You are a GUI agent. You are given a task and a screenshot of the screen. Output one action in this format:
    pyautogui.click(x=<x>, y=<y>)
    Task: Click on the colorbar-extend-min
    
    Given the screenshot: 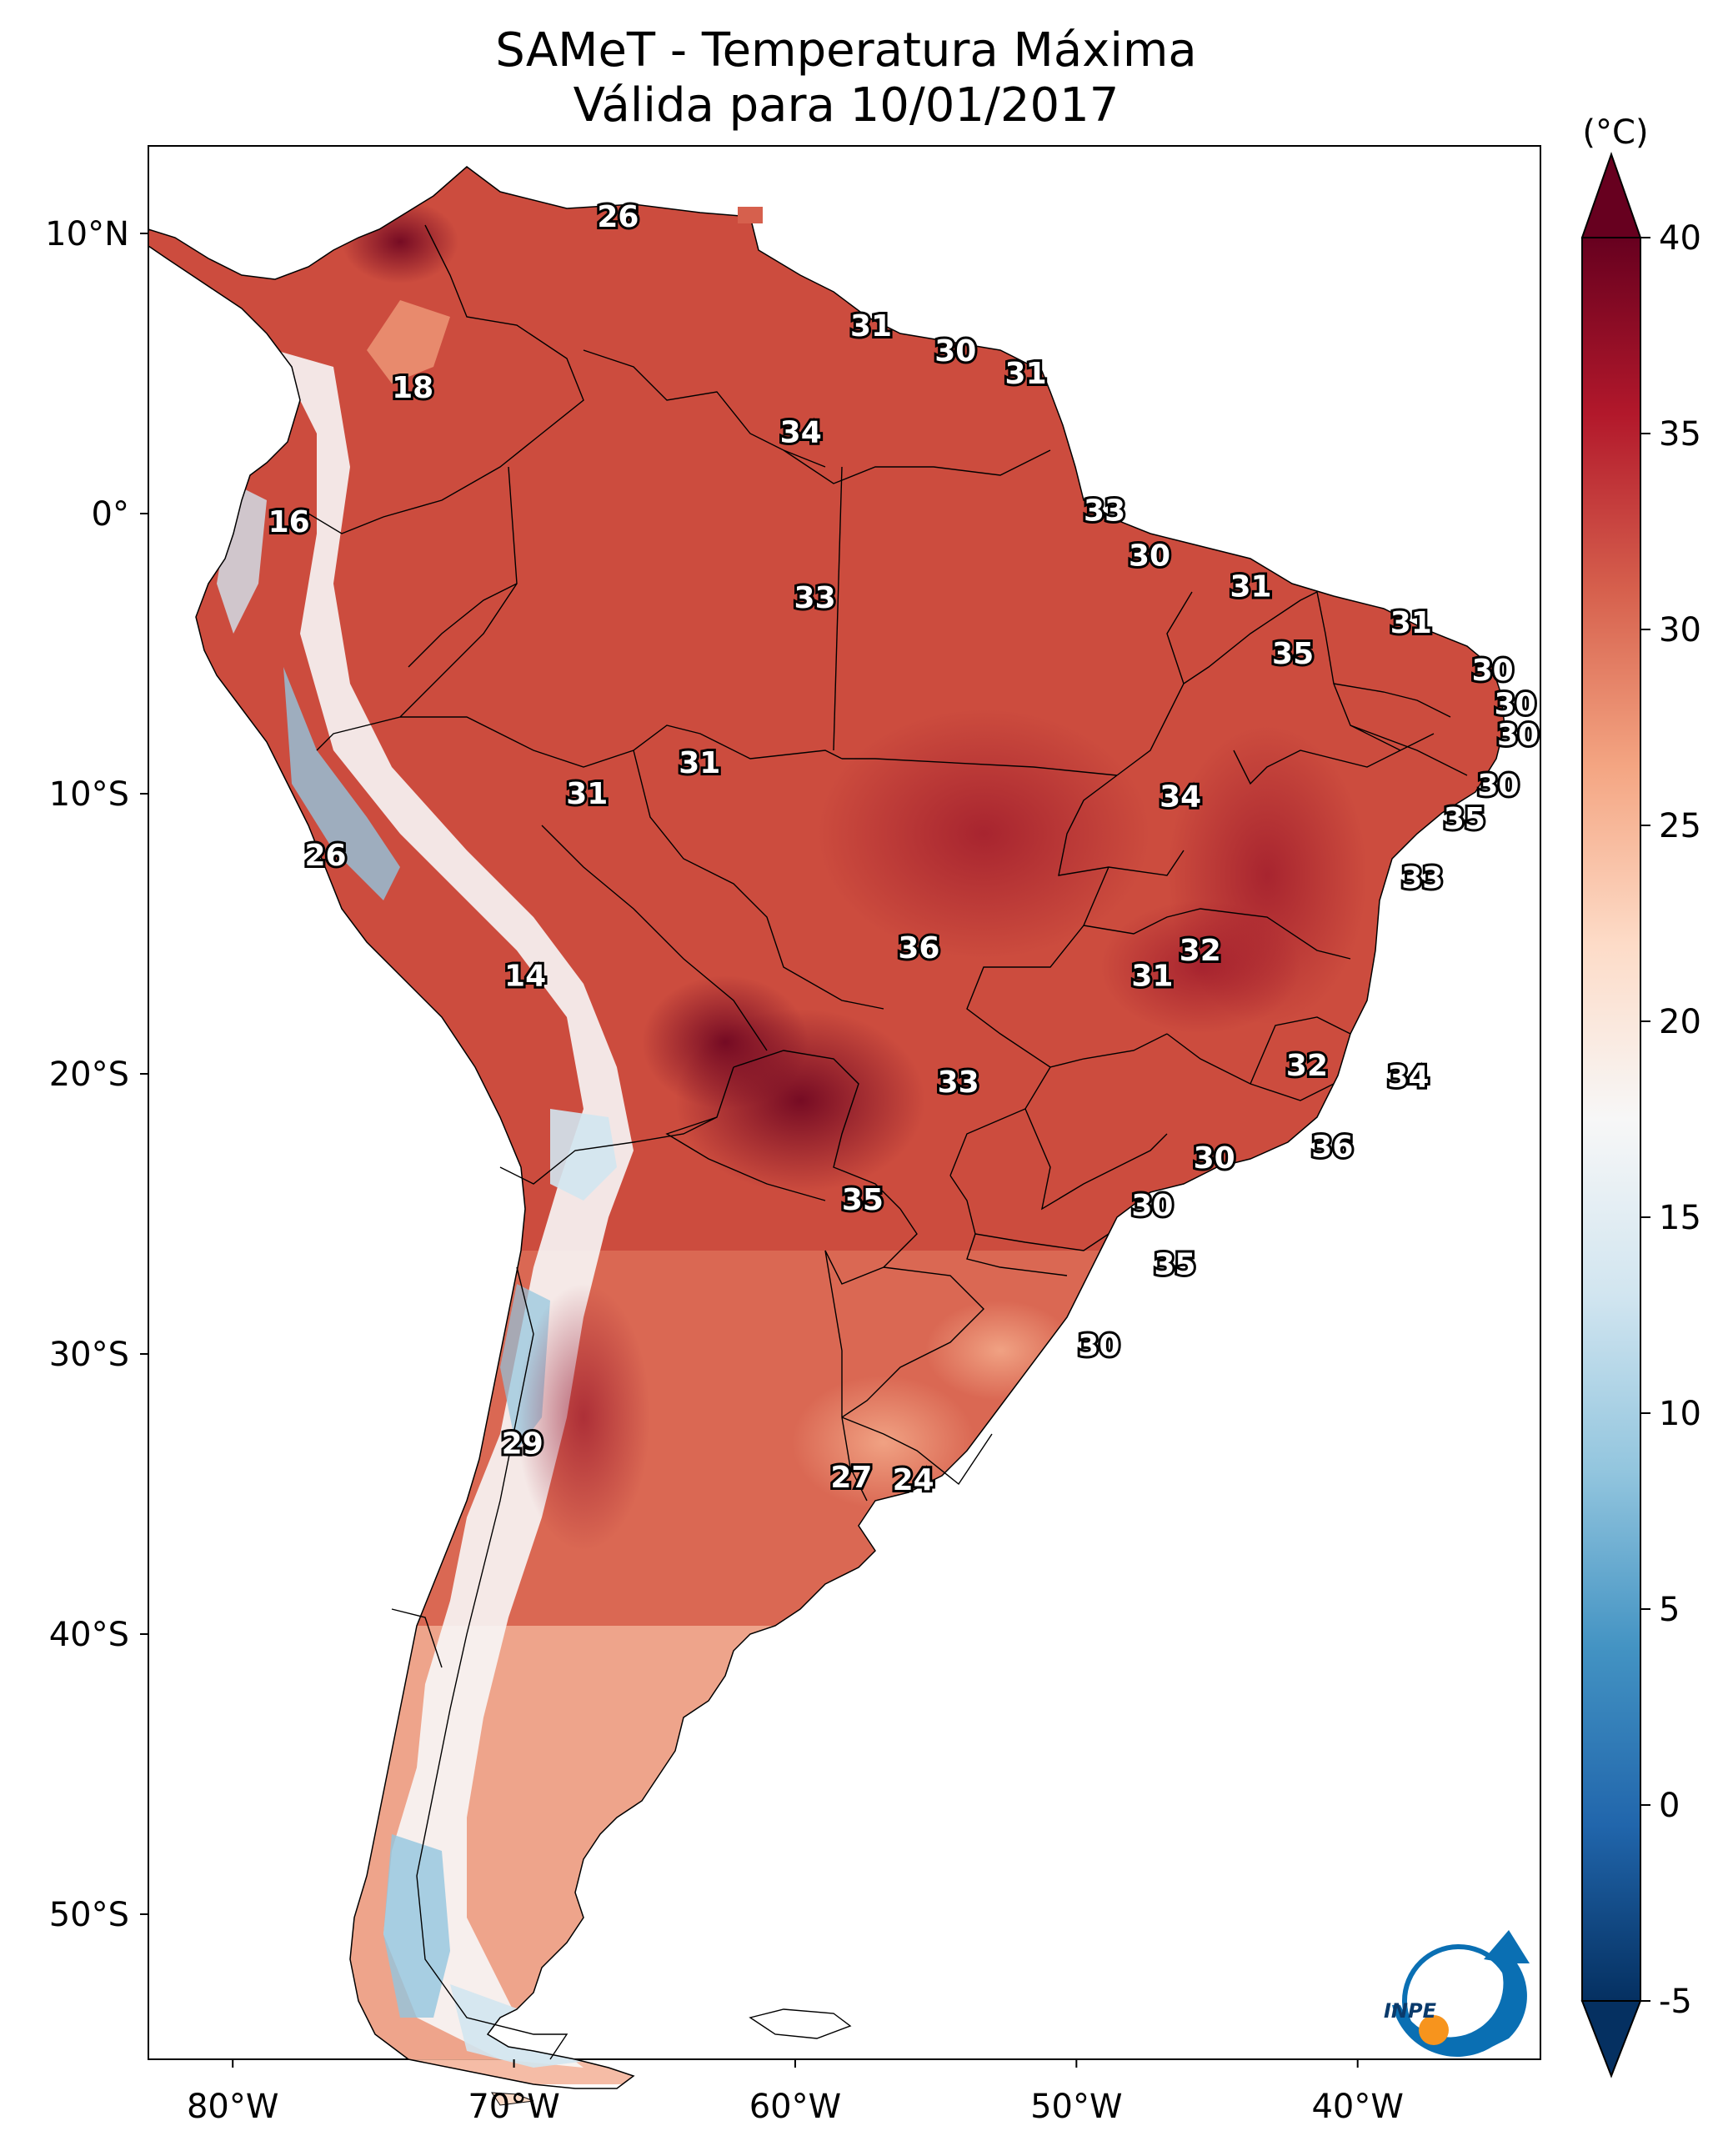 What is the action you would take?
    pyautogui.click(x=1611, y=2039)
    